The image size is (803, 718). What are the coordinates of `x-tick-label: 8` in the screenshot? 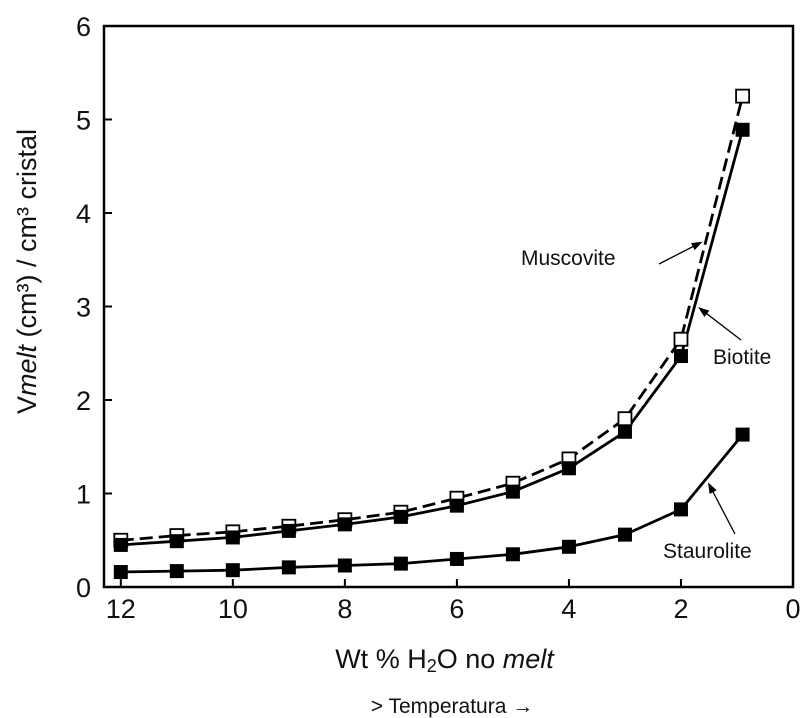 It's located at (344, 609).